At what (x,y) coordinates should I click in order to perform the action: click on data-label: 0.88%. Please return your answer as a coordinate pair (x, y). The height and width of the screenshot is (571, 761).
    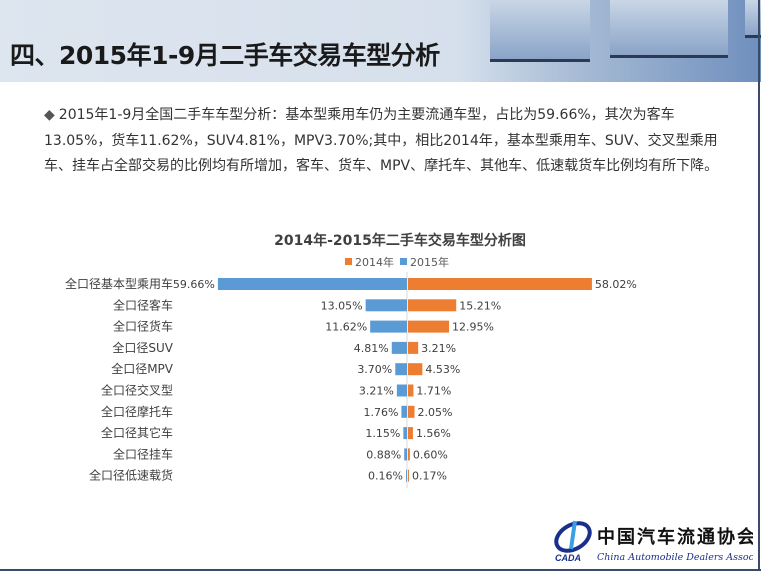
    Looking at the image, I should click on (383, 454).